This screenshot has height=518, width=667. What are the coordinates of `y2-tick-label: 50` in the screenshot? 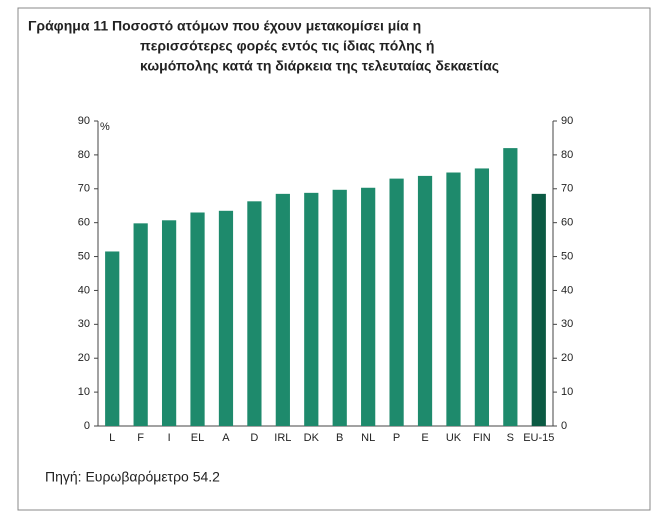 It's located at (567, 256).